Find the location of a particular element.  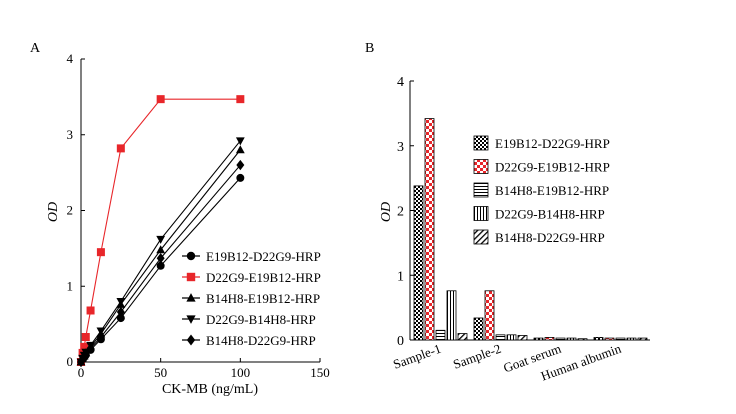

x-tick-label: 0 is located at coordinates (81, 372).